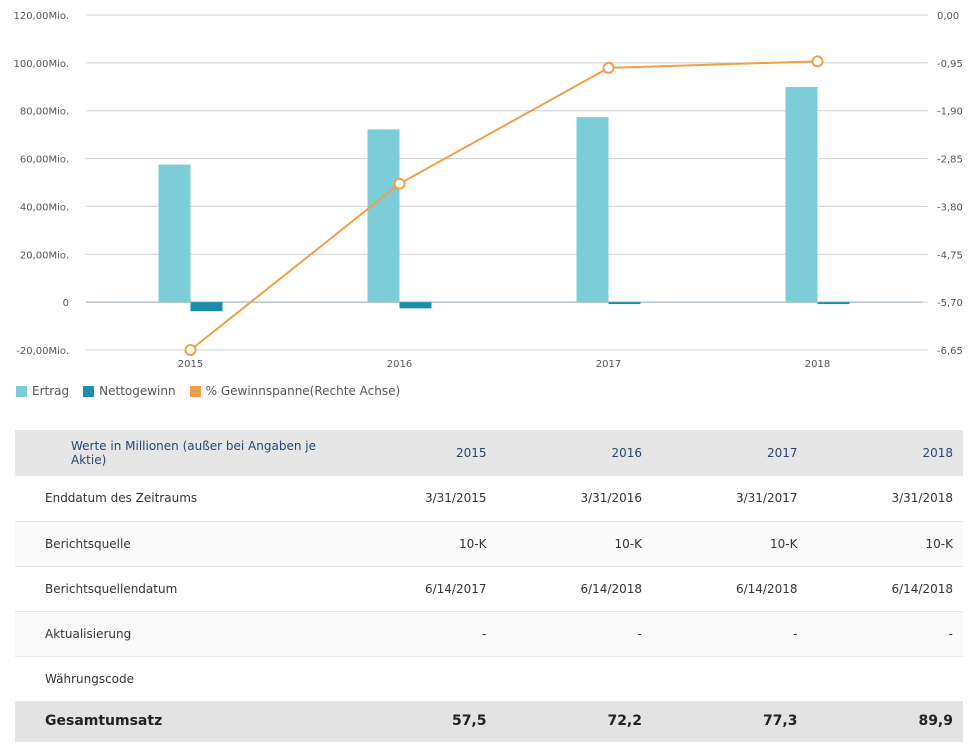 This screenshot has width=974, height=746. I want to click on legend-item-gewinnspanne: % Gewinnspanne(Rechte Achse), so click(295, 391).